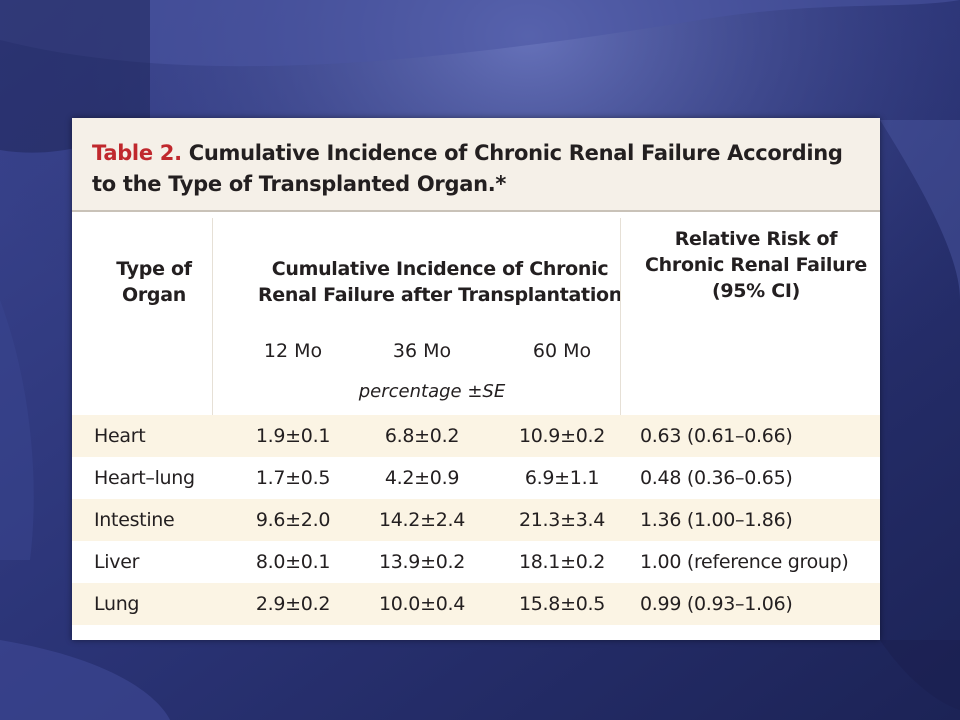 The image size is (960, 720). Describe the element at coordinates (154, 282) in the screenshot. I see `header-organ: Type of Organ` at that location.